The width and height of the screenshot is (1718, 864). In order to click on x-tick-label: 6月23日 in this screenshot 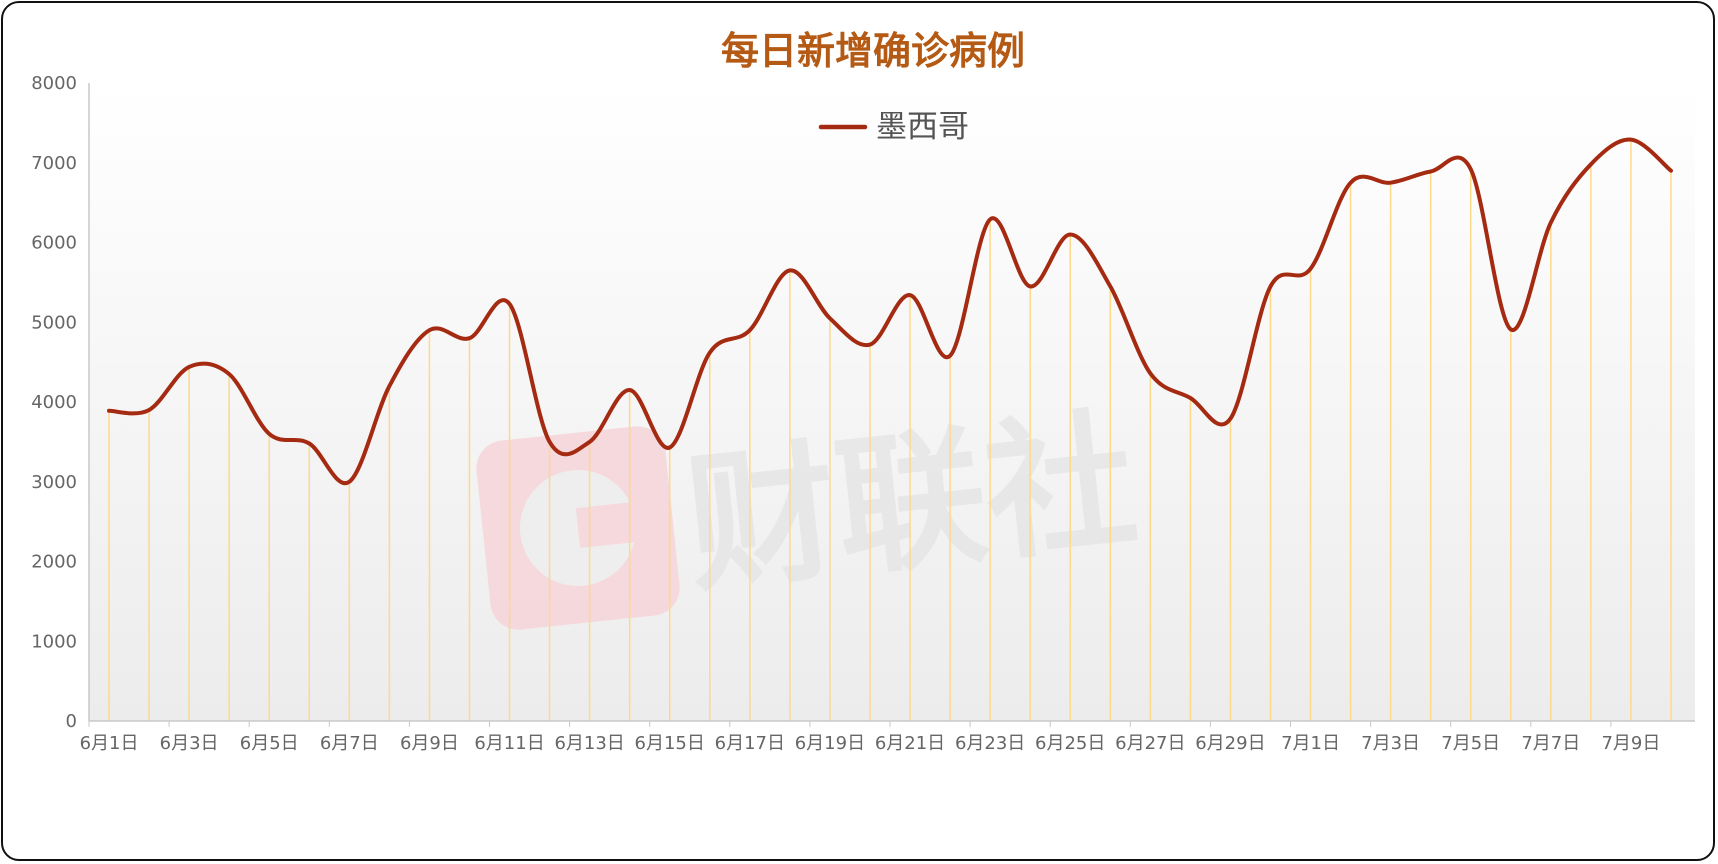, I will do `click(990, 743)`.